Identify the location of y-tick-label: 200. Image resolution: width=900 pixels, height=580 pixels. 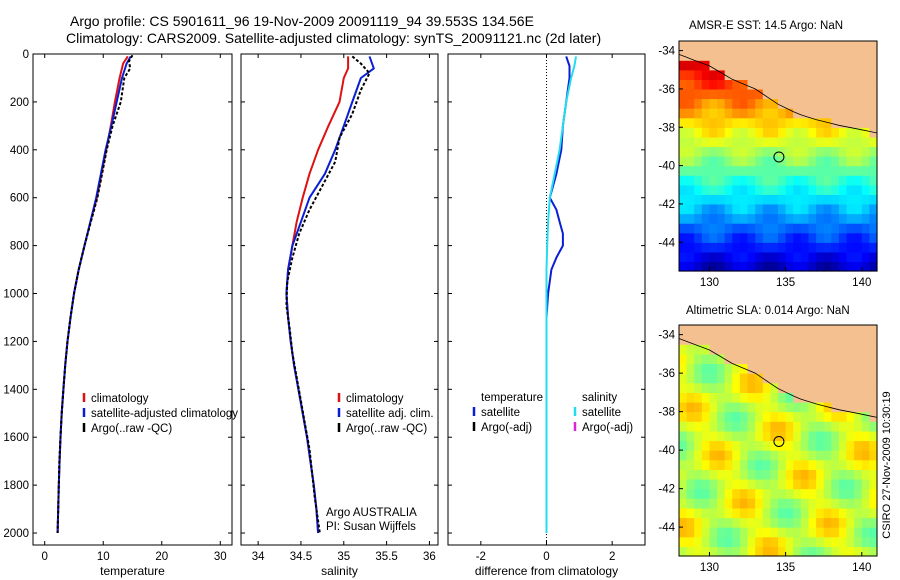
(19, 103).